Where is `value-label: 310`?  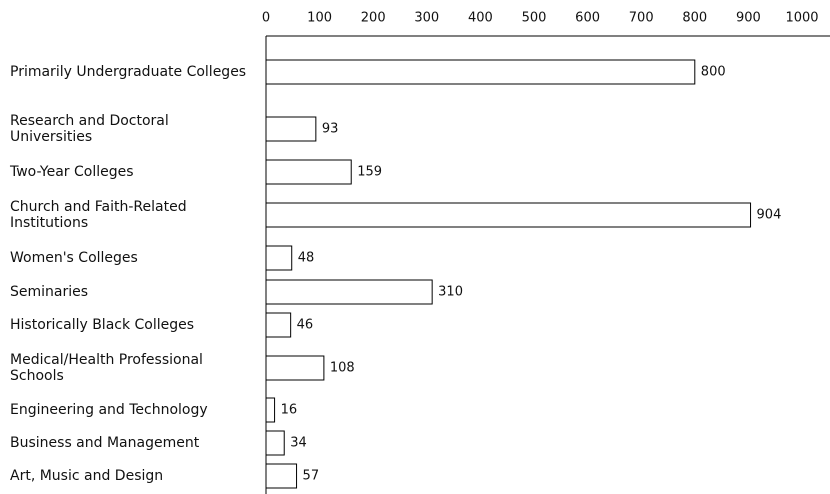
value-label: 310 is located at coordinates (450, 292).